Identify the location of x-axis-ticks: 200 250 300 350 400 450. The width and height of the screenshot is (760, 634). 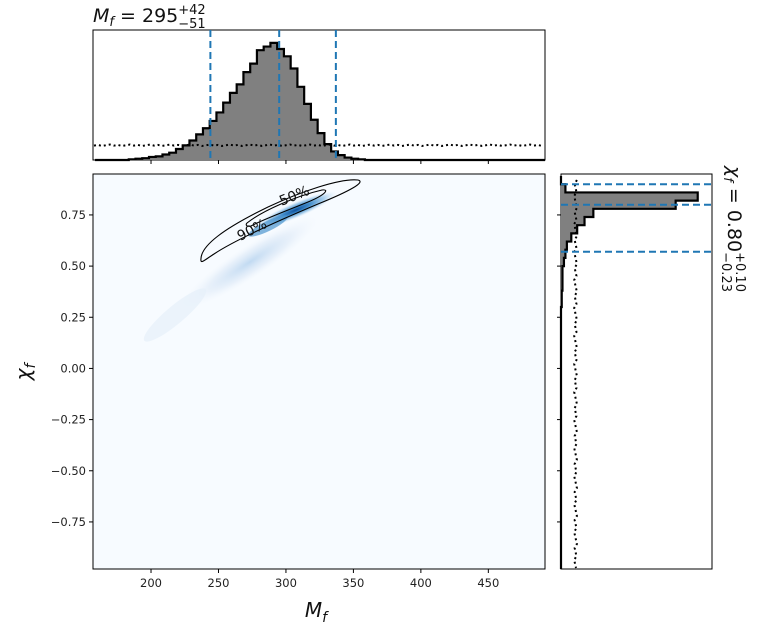
(319, 579).